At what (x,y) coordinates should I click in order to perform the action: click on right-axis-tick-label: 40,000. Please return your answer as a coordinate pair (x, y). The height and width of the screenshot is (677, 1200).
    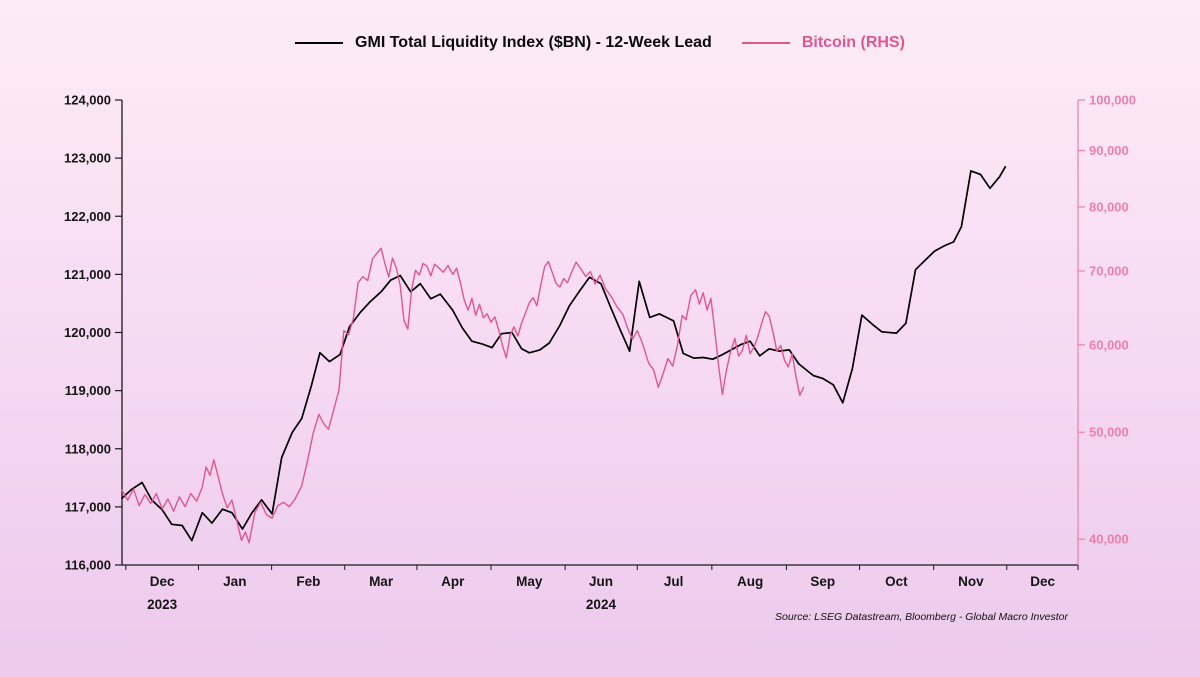
    Looking at the image, I should click on (1109, 539).